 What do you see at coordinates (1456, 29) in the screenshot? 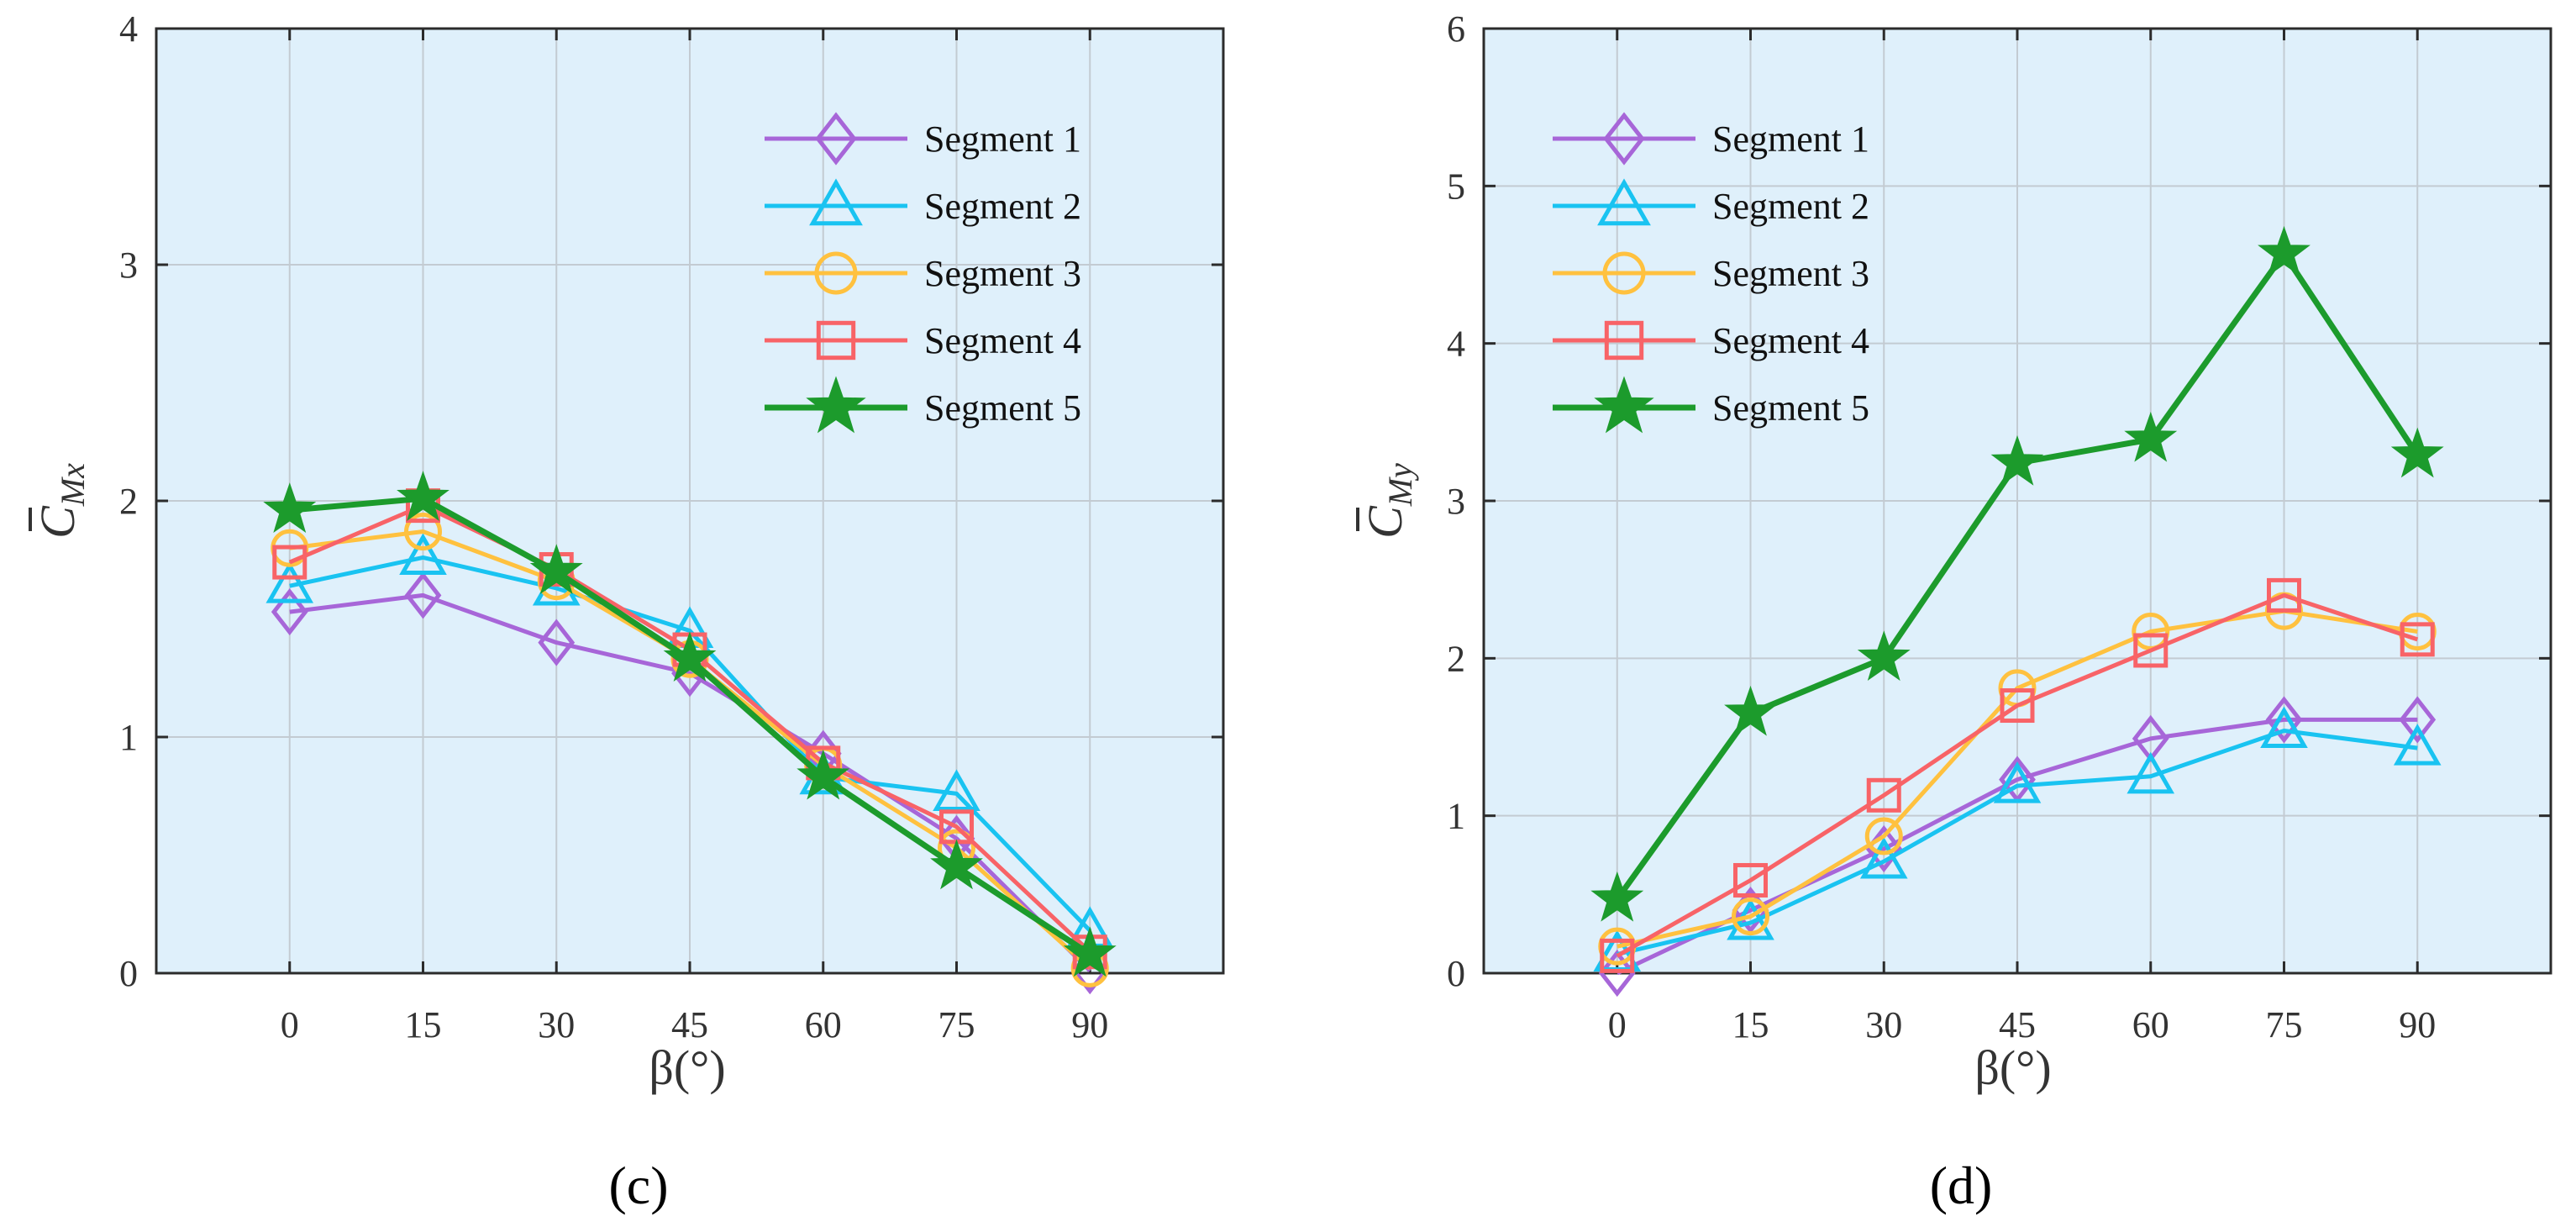
I see `y-tick-label: 6` at bounding box center [1456, 29].